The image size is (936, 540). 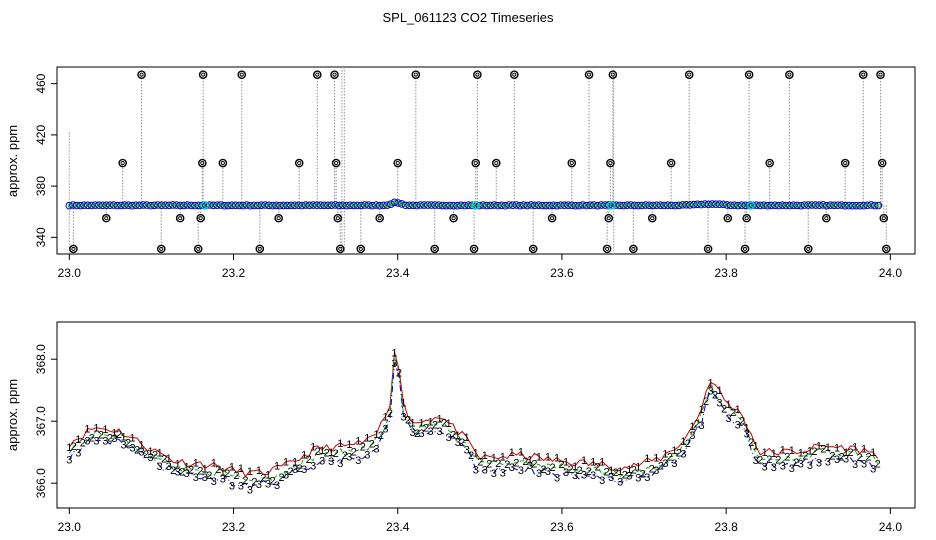 I want to click on cyan-point, so click(x=611, y=205).